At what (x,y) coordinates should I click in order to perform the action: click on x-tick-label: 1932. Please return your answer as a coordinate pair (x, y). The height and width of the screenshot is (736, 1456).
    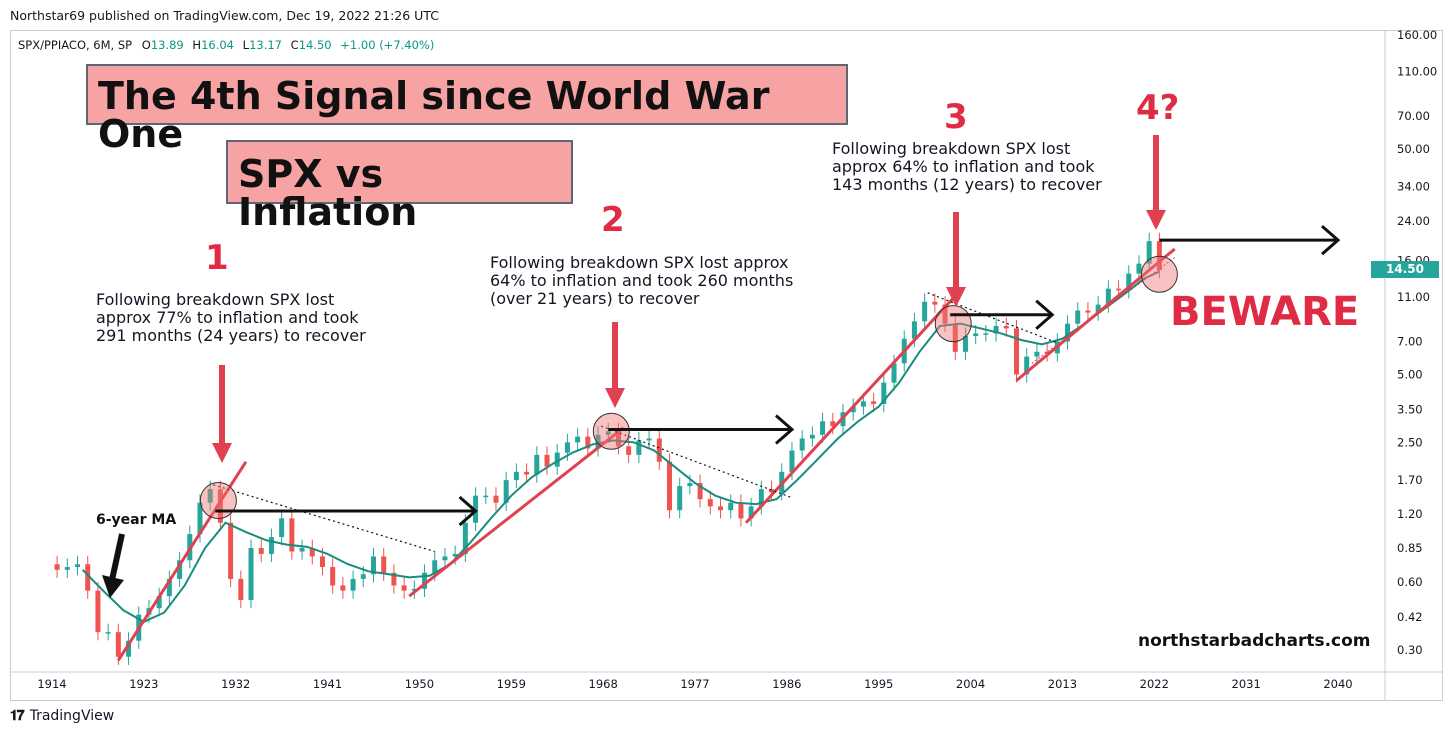
    Looking at the image, I should click on (235, 684).